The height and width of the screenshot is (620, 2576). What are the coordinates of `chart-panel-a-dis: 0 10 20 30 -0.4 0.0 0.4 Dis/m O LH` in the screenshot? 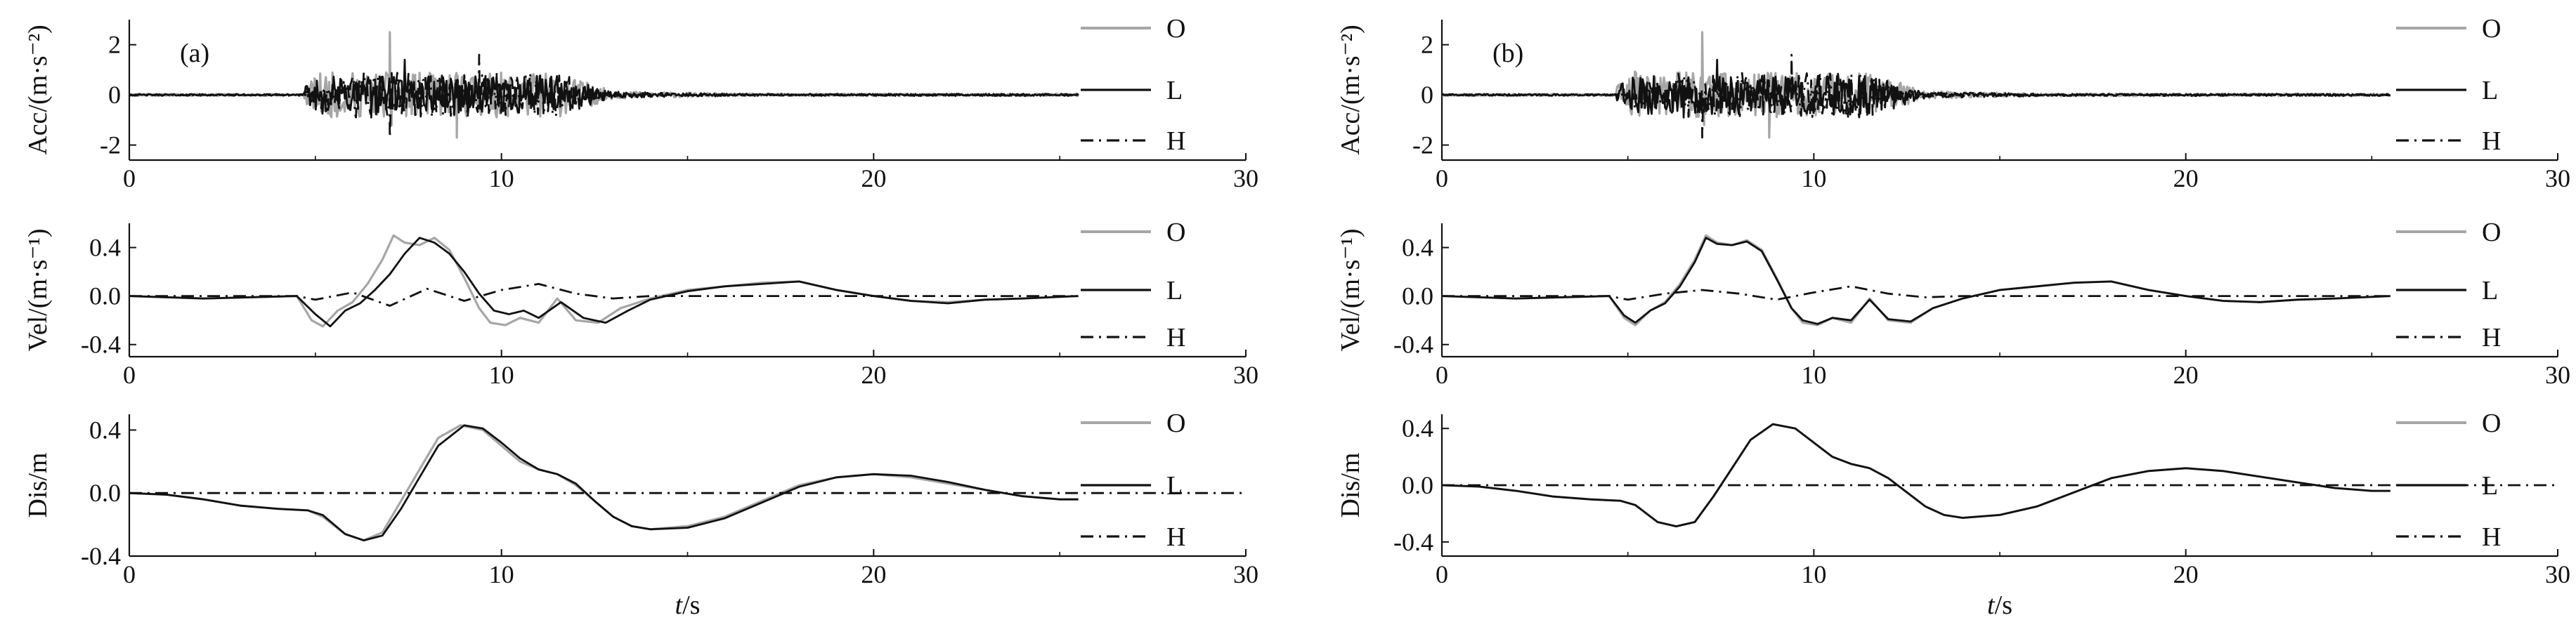 It's located at (640, 498).